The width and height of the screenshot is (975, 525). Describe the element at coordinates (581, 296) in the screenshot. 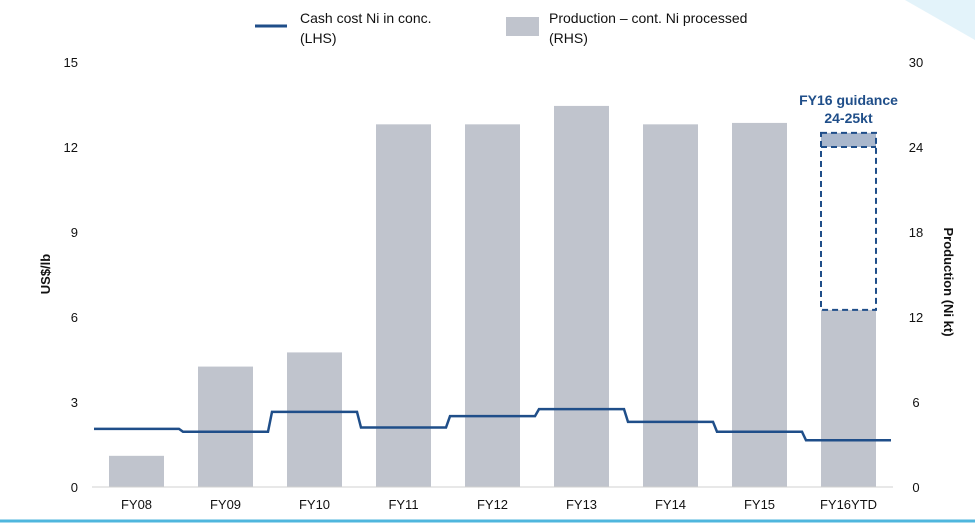

I see `bar-FY13` at that location.